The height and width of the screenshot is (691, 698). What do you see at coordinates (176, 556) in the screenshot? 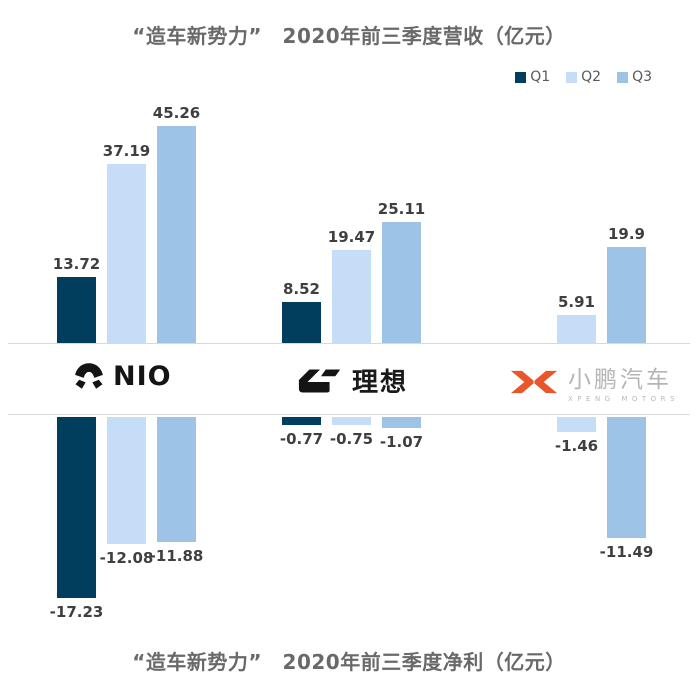
I see `value-label-q3-NIO: -11.88` at bounding box center [176, 556].